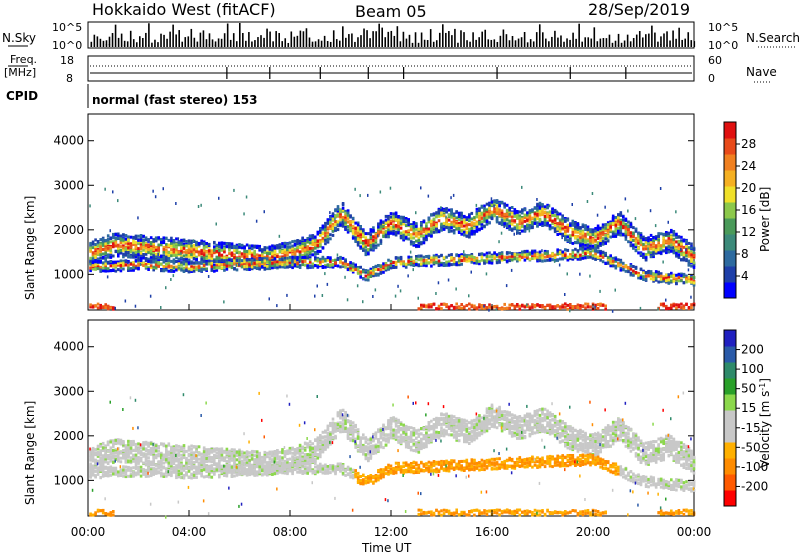  What do you see at coordinates (715, 60) in the screenshot?
I see `nave-top-tick: 60` at bounding box center [715, 60].